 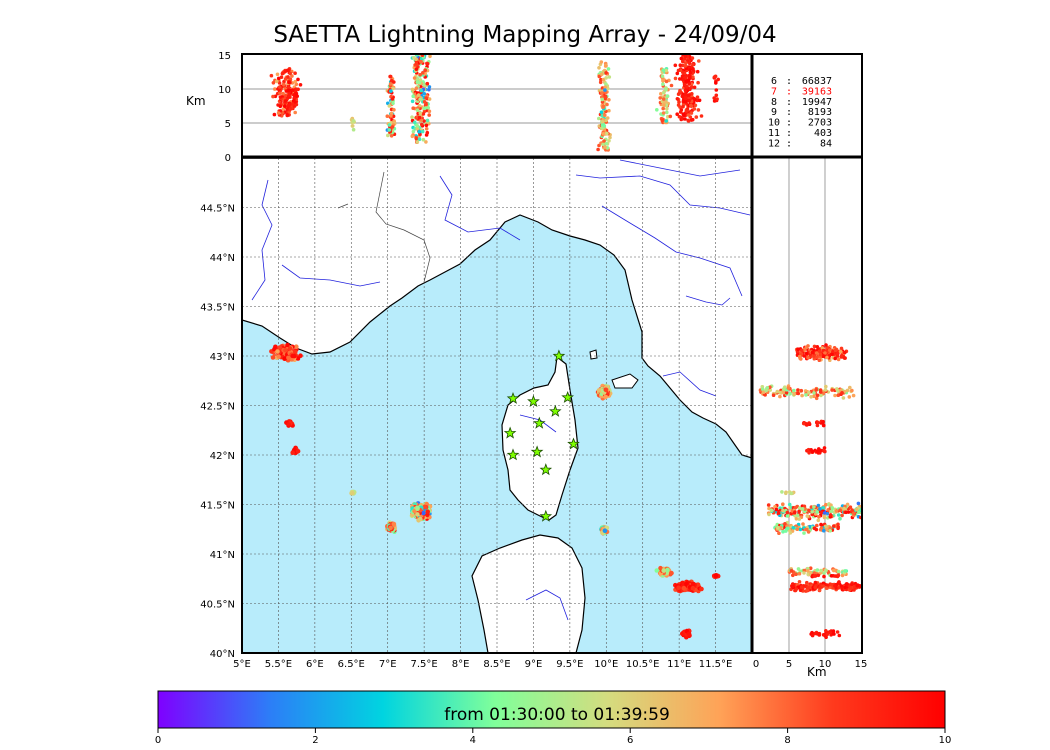 I want to click on top-alt-tick-label: 15, so click(x=224, y=56).